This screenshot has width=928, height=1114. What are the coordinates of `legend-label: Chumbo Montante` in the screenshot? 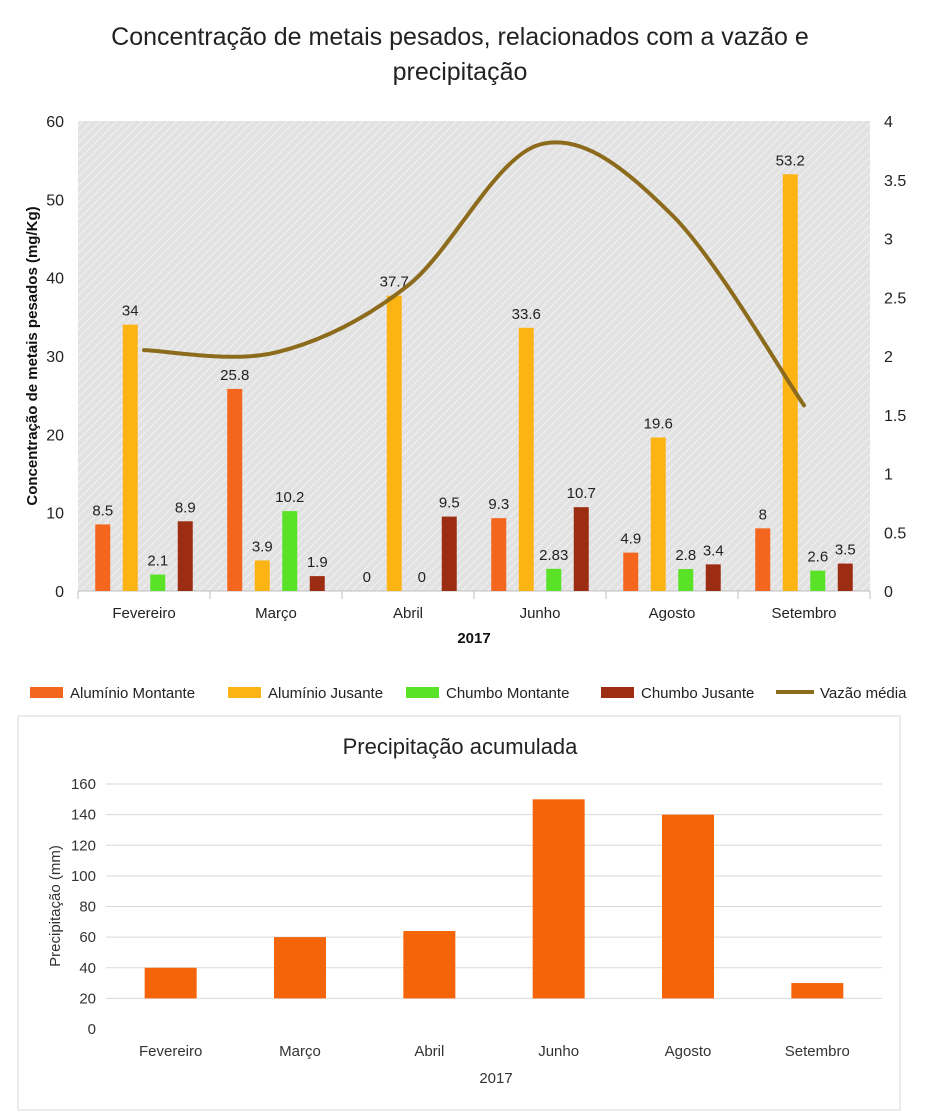 It's located at (507, 693).